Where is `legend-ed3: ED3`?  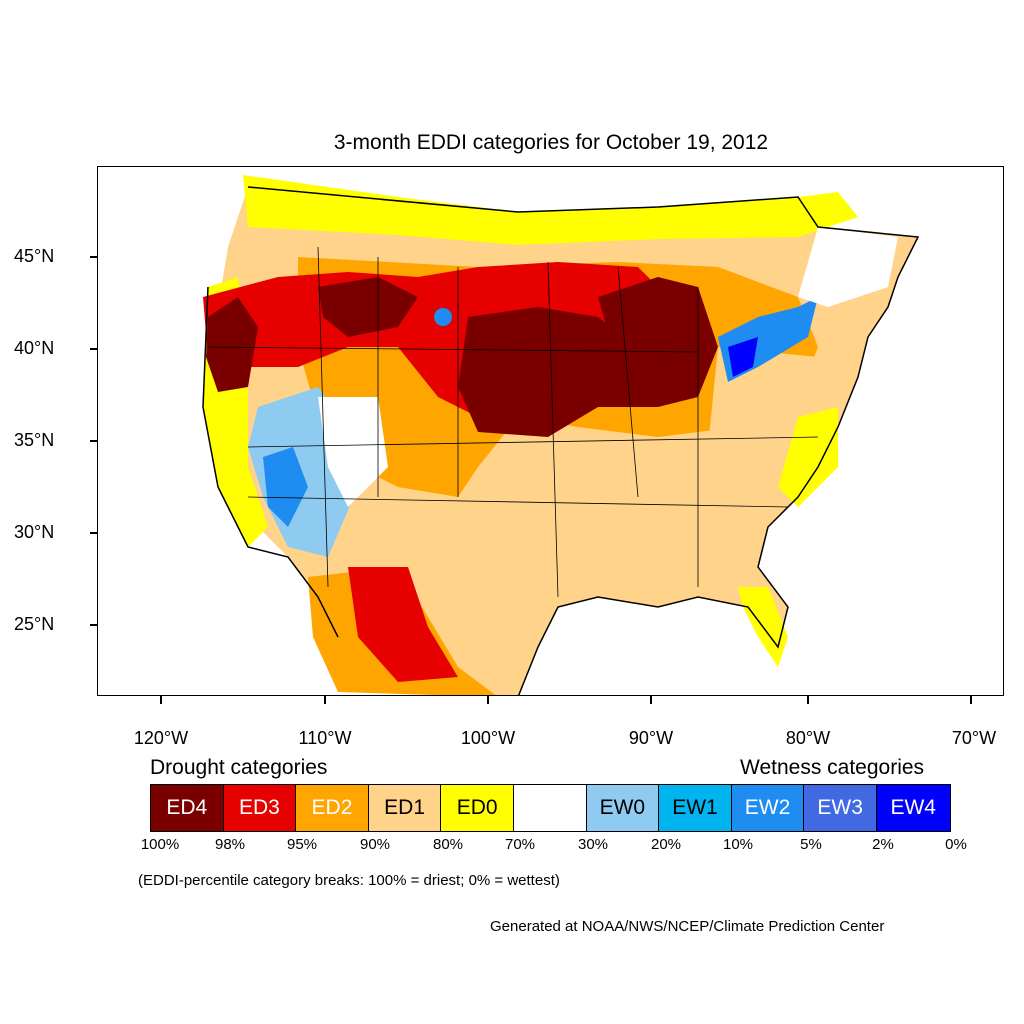
legend-ed3: ED3 is located at coordinates (260, 808).